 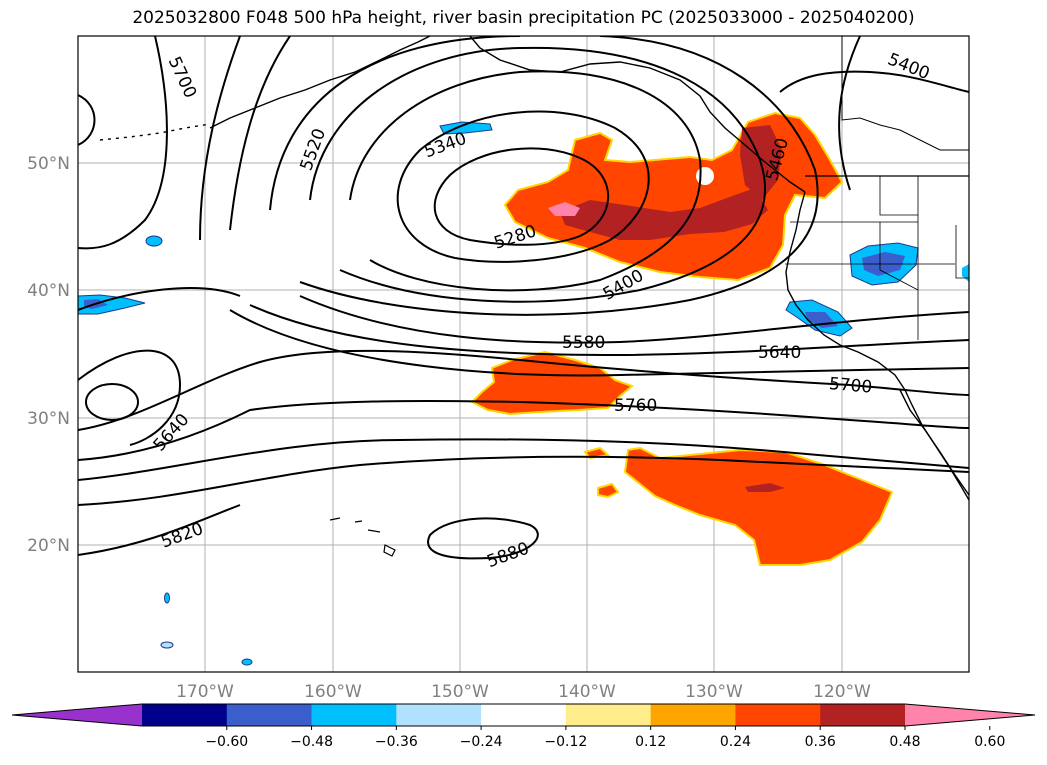 What do you see at coordinates (320, 82) in the screenshot?
I see `alaska-coast` at bounding box center [320, 82].